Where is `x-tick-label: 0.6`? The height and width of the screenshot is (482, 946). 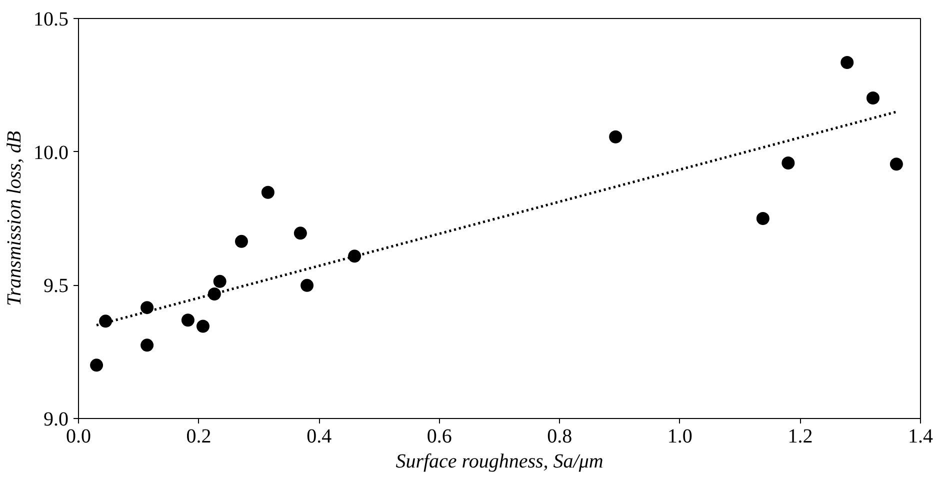 x-tick-label: 0.6 is located at coordinates (439, 437).